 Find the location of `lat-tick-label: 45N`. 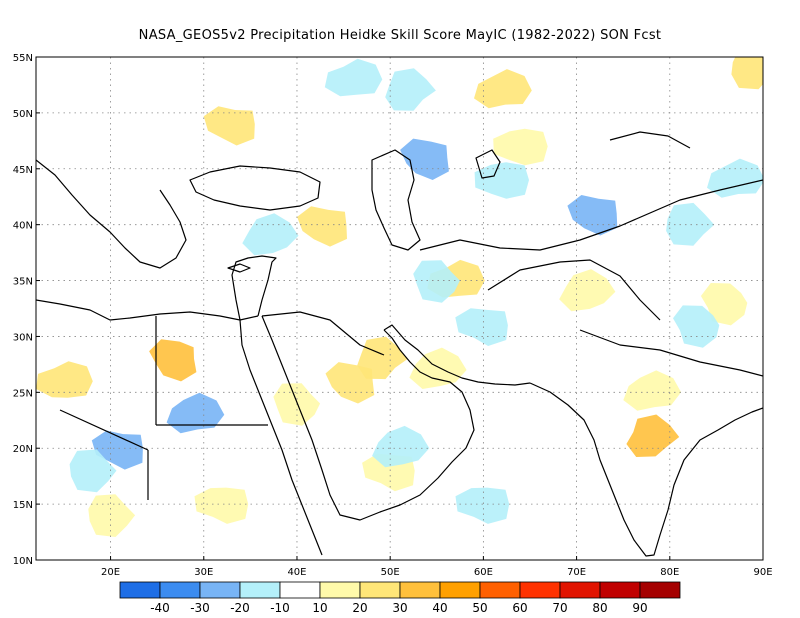

lat-tick-label: 45N is located at coordinates (23, 170).